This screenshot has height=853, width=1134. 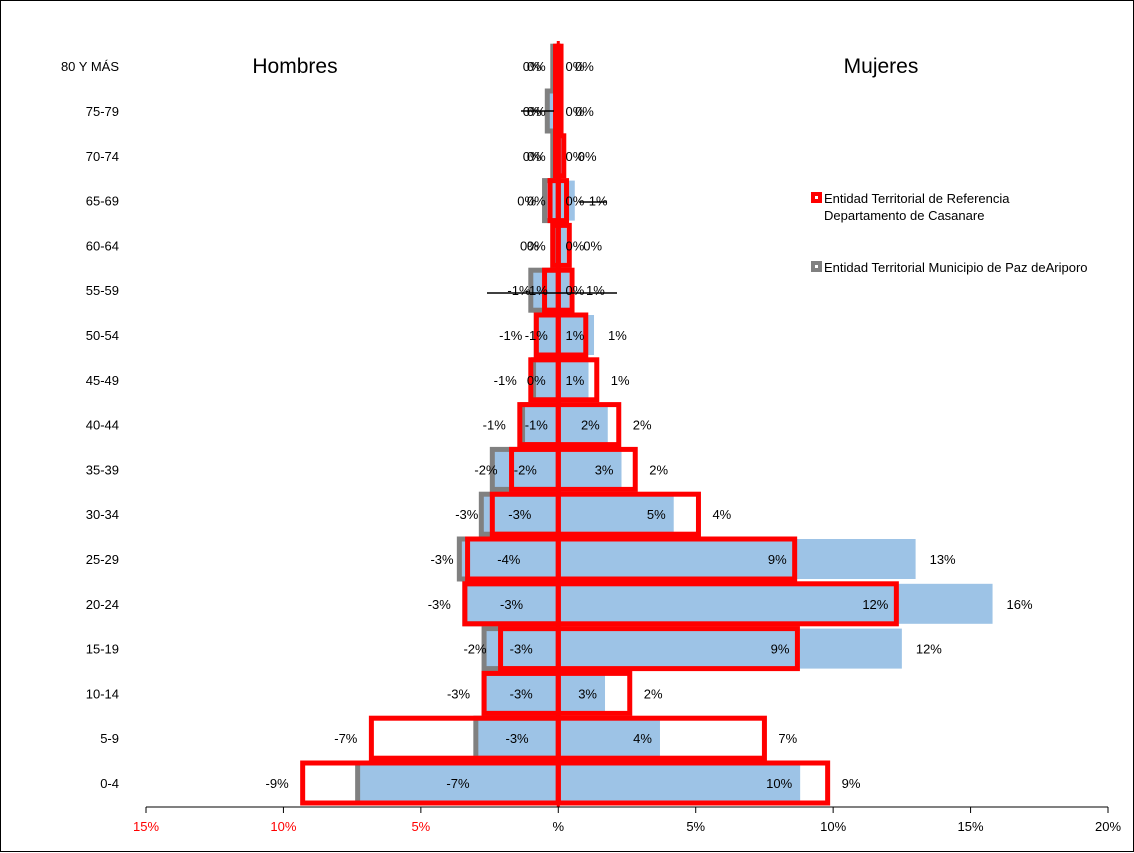 What do you see at coordinates (102, 425) in the screenshot?
I see `category-label: 40-44` at bounding box center [102, 425].